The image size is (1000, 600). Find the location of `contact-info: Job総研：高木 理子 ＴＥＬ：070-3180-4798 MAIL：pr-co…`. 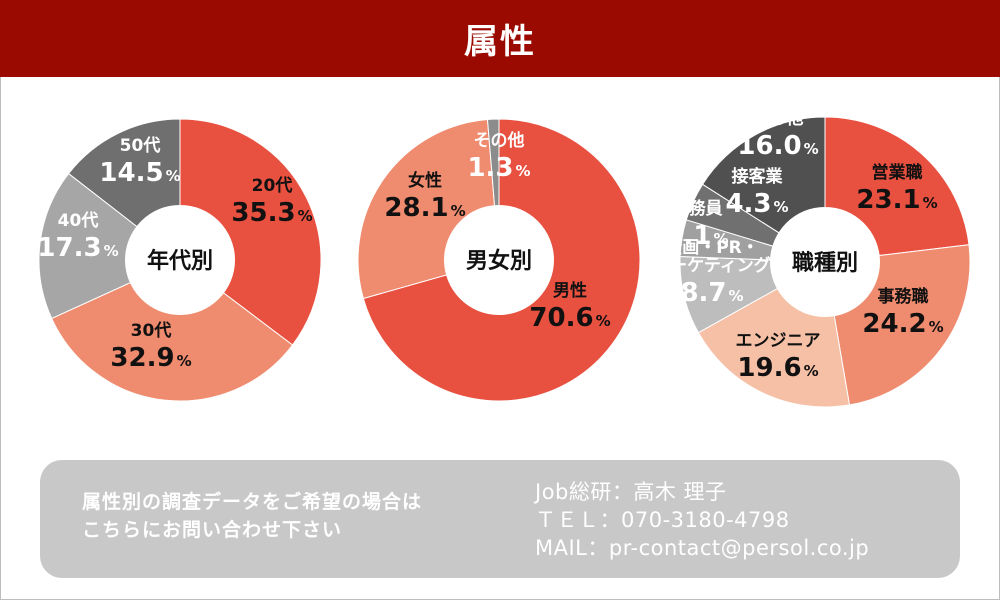

contact-info: Job総研：高木 理子 ＴＥＬ：070-3180-4798 MAIL：pr-co… is located at coordinates (702, 520).